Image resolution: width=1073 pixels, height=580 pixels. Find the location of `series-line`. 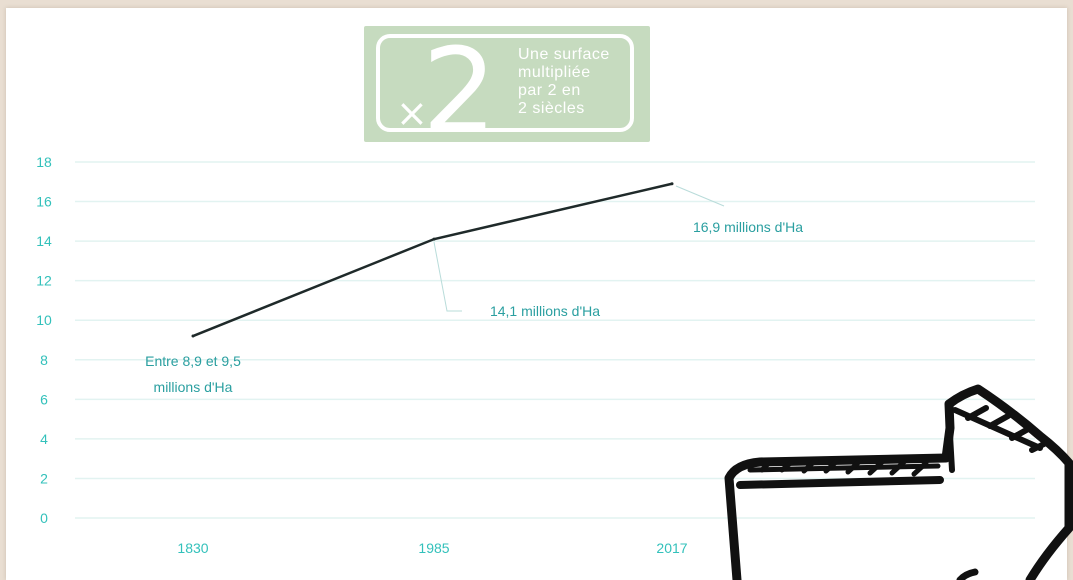

series-line is located at coordinates (432, 260).